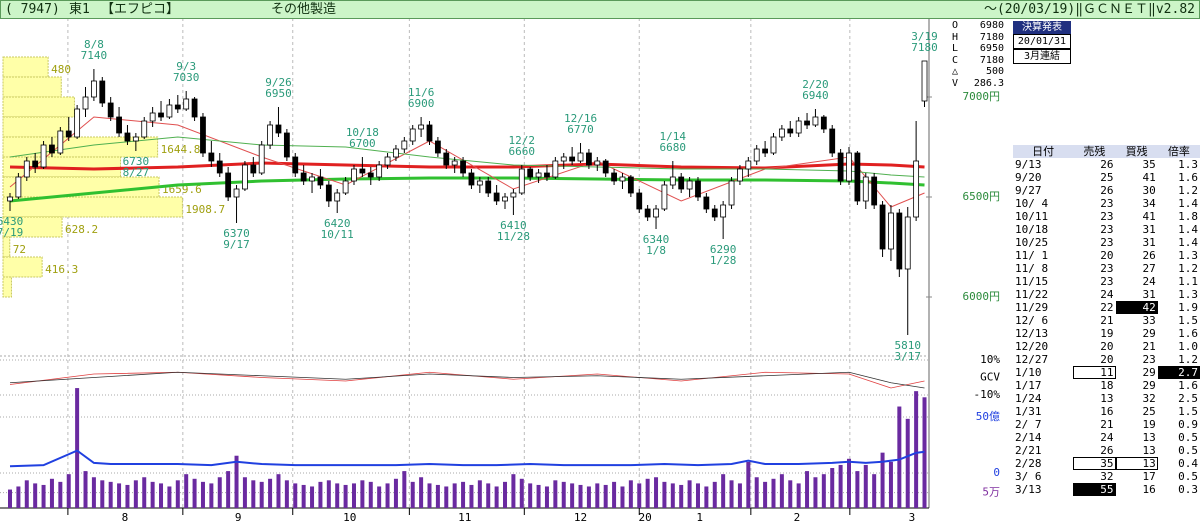 The image size is (1200, 525). I want to click on table-cell: 3/ 6, so click(1028, 476).